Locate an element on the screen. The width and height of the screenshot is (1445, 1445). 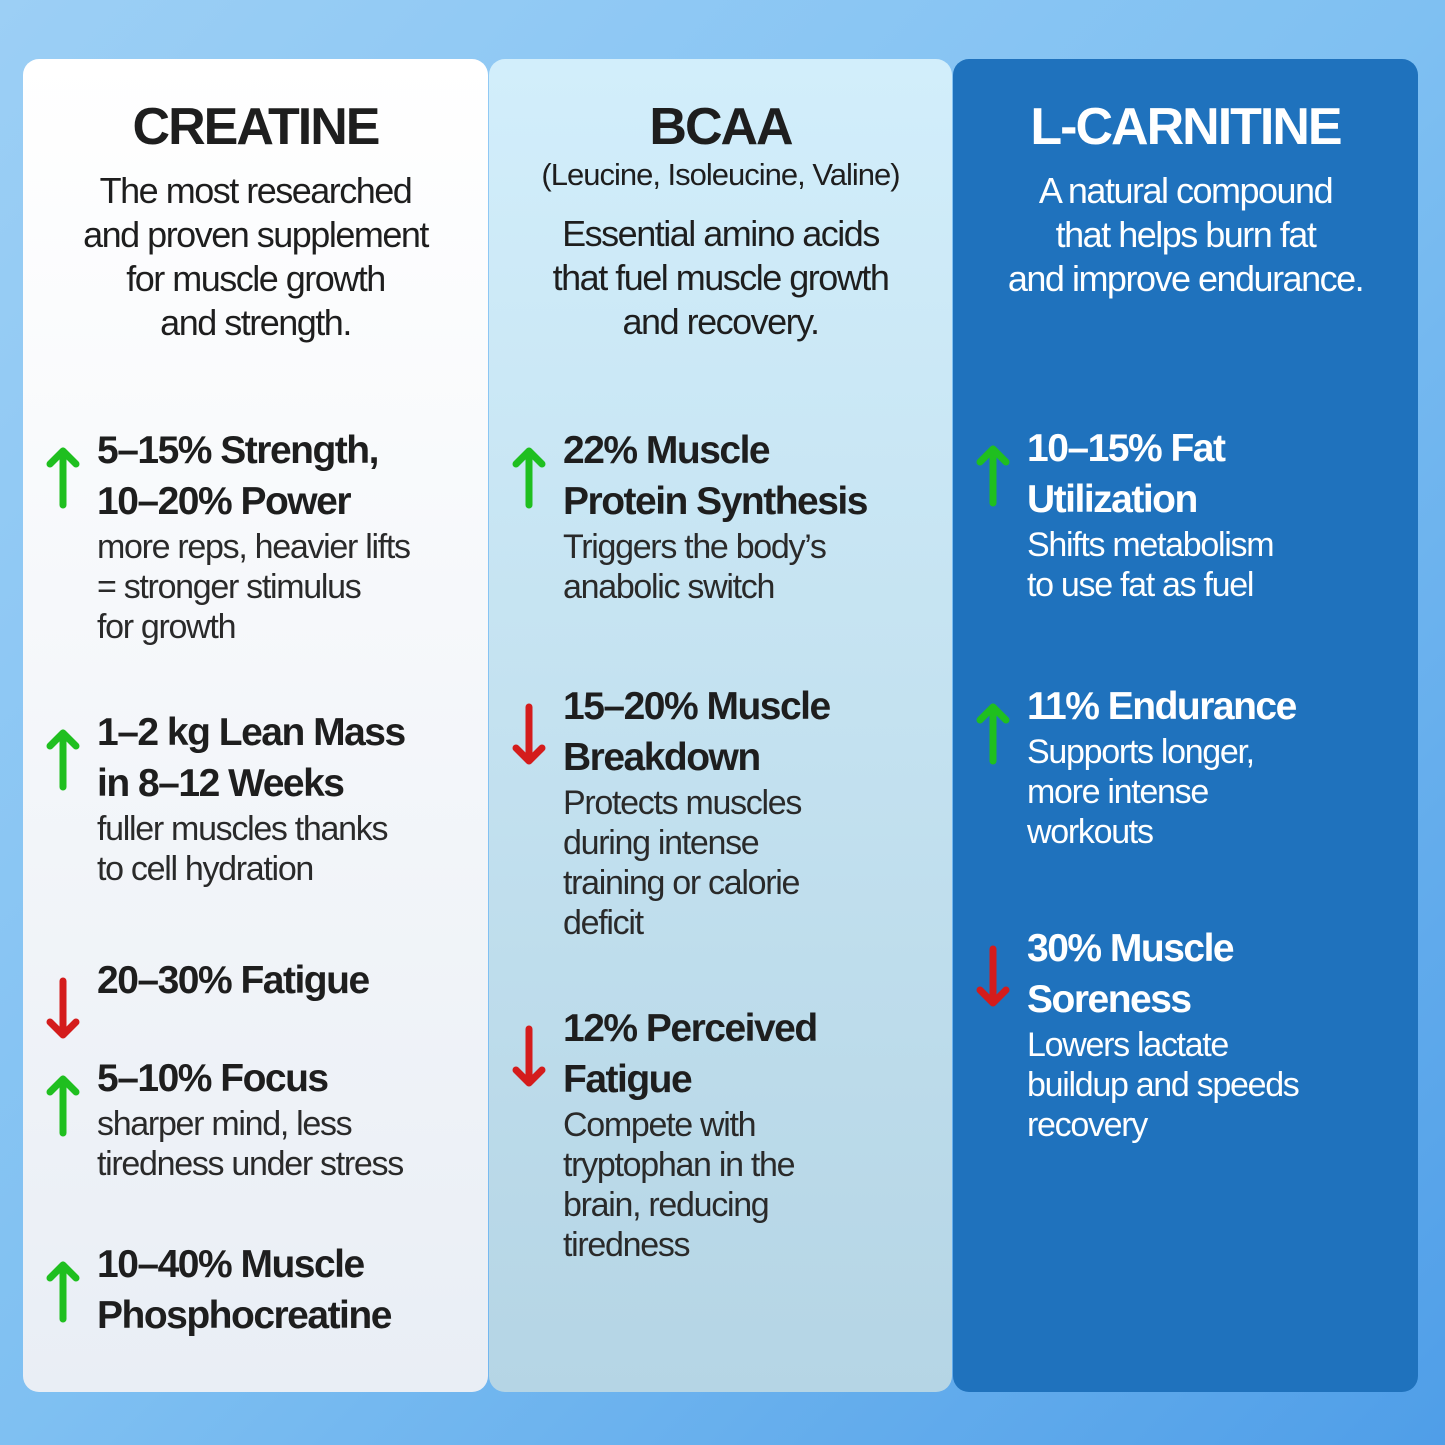
benefit-heading: 10–15% Fat Utilization is located at coordinates (1126, 474).